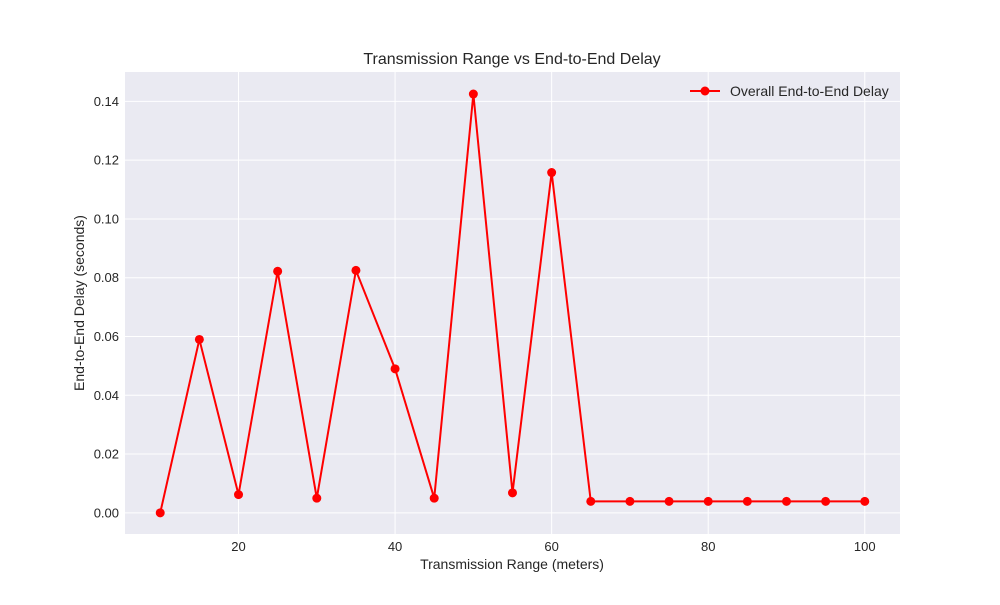 This screenshot has height=605, width=1000. What do you see at coordinates (106, 454) in the screenshot?
I see `y-tick-label: 0.02` at bounding box center [106, 454].